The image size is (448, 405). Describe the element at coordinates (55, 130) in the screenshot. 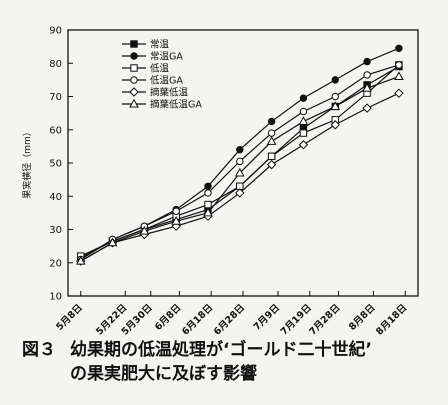

I see `y-tick-label: 60` at that location.